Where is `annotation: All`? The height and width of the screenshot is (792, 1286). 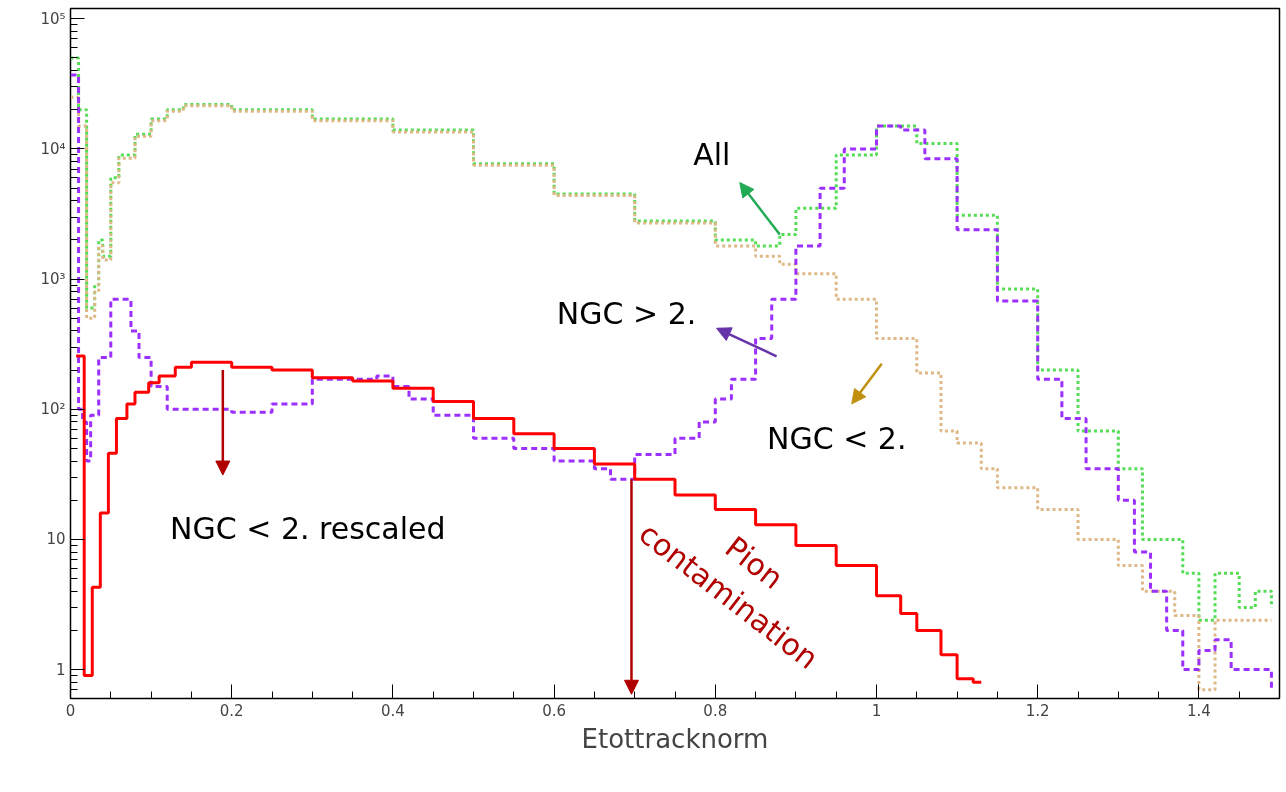
annotation: All is located at coordinates (712, 155).